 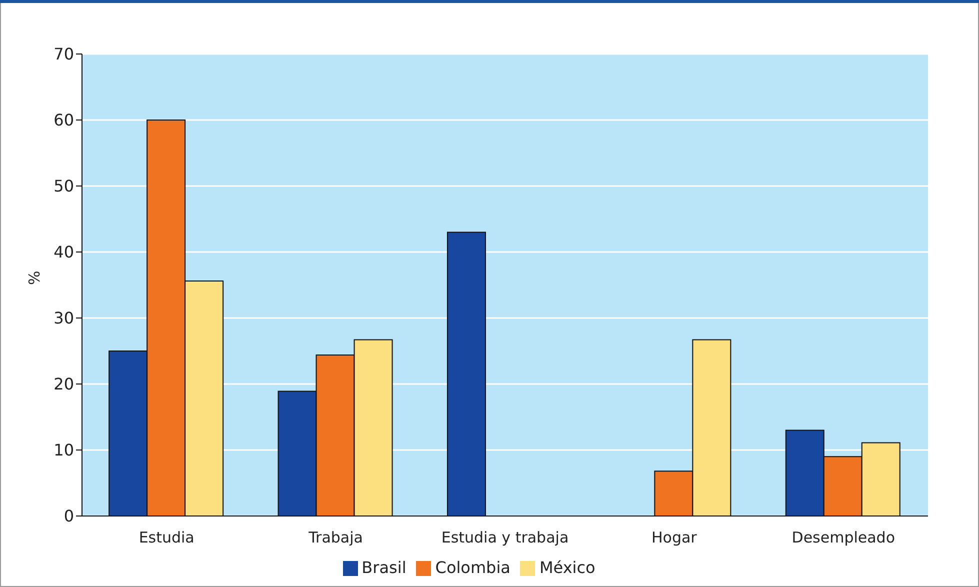 I want to click on y-axis-title: %, so click(x=34, y=277).